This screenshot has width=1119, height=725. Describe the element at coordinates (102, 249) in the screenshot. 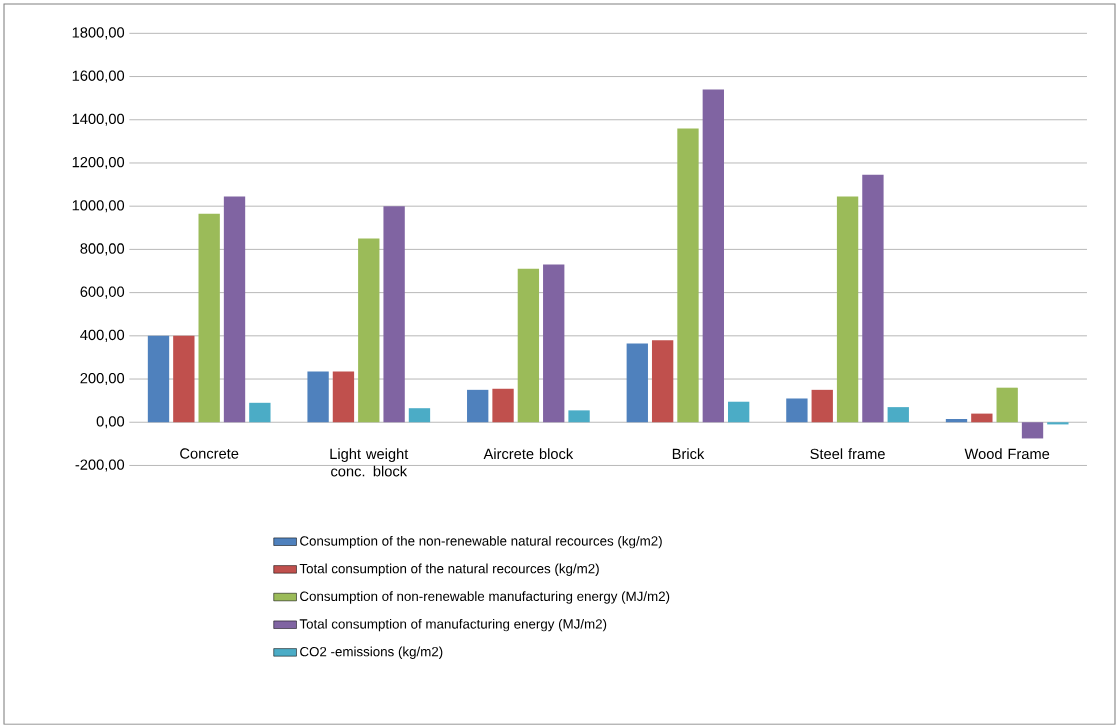

I see `y-tick-label: 800,00` at that location.